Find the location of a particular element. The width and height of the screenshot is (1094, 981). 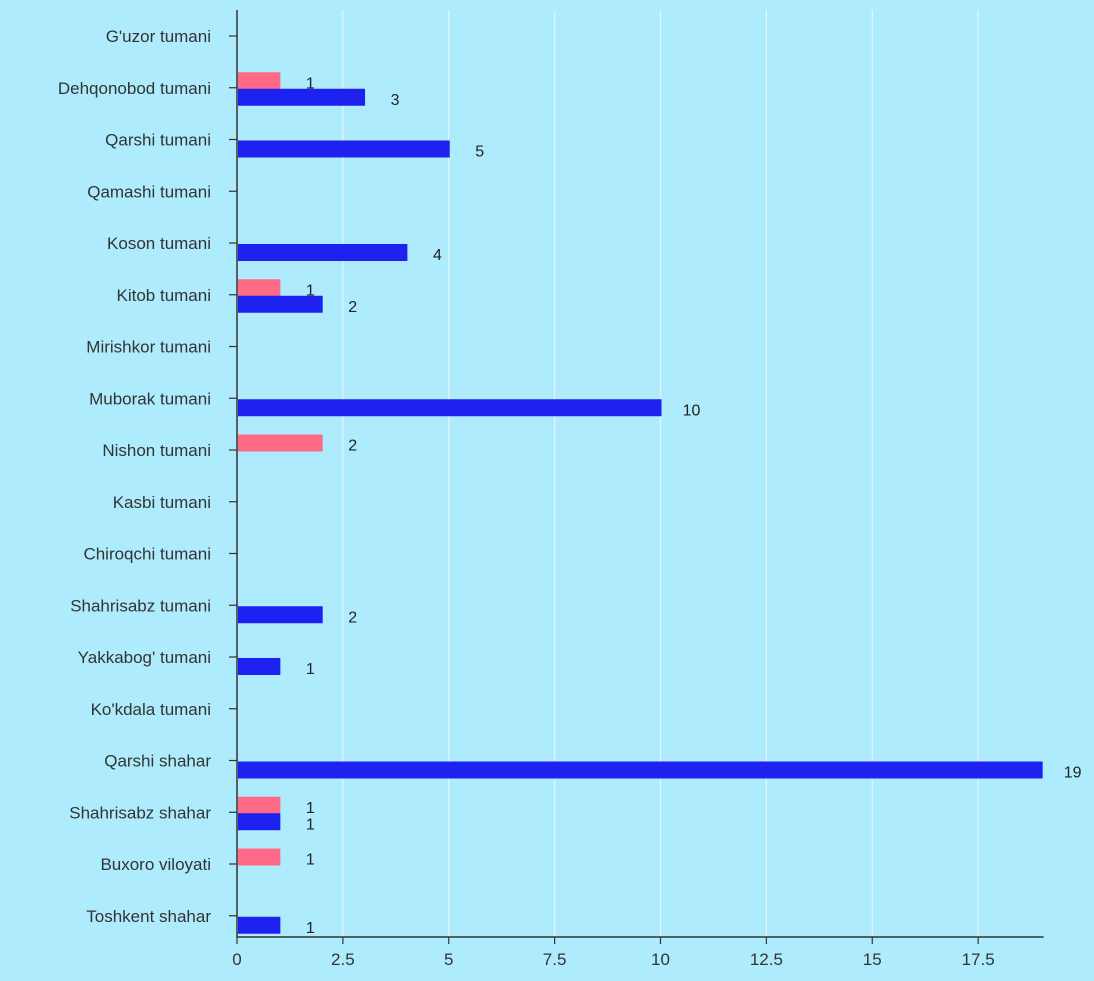

category-label: Shahrisabz tumani is located at coordinates (140, 605).